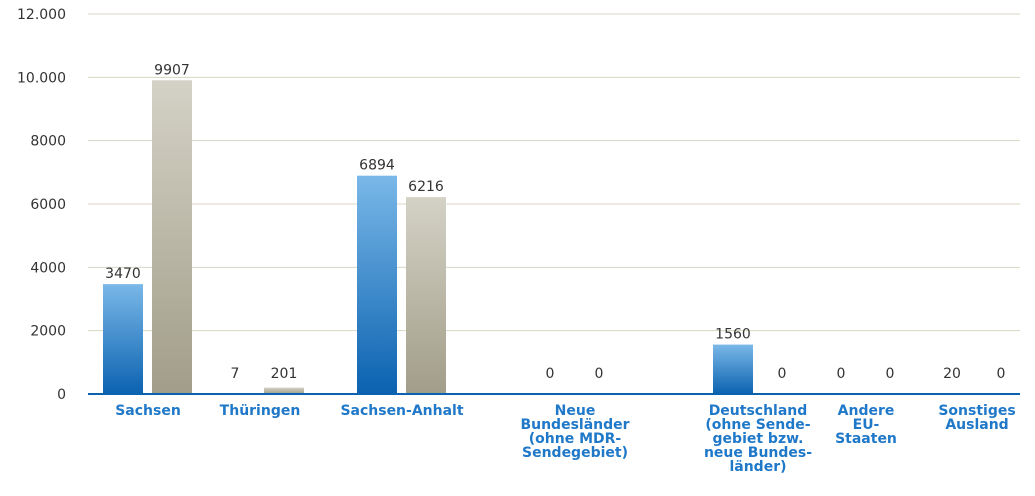  Describe the element at coordinates (977, 418) in the screenshot. I see `x-tick-label: Sonstiges Ausland` at that location.